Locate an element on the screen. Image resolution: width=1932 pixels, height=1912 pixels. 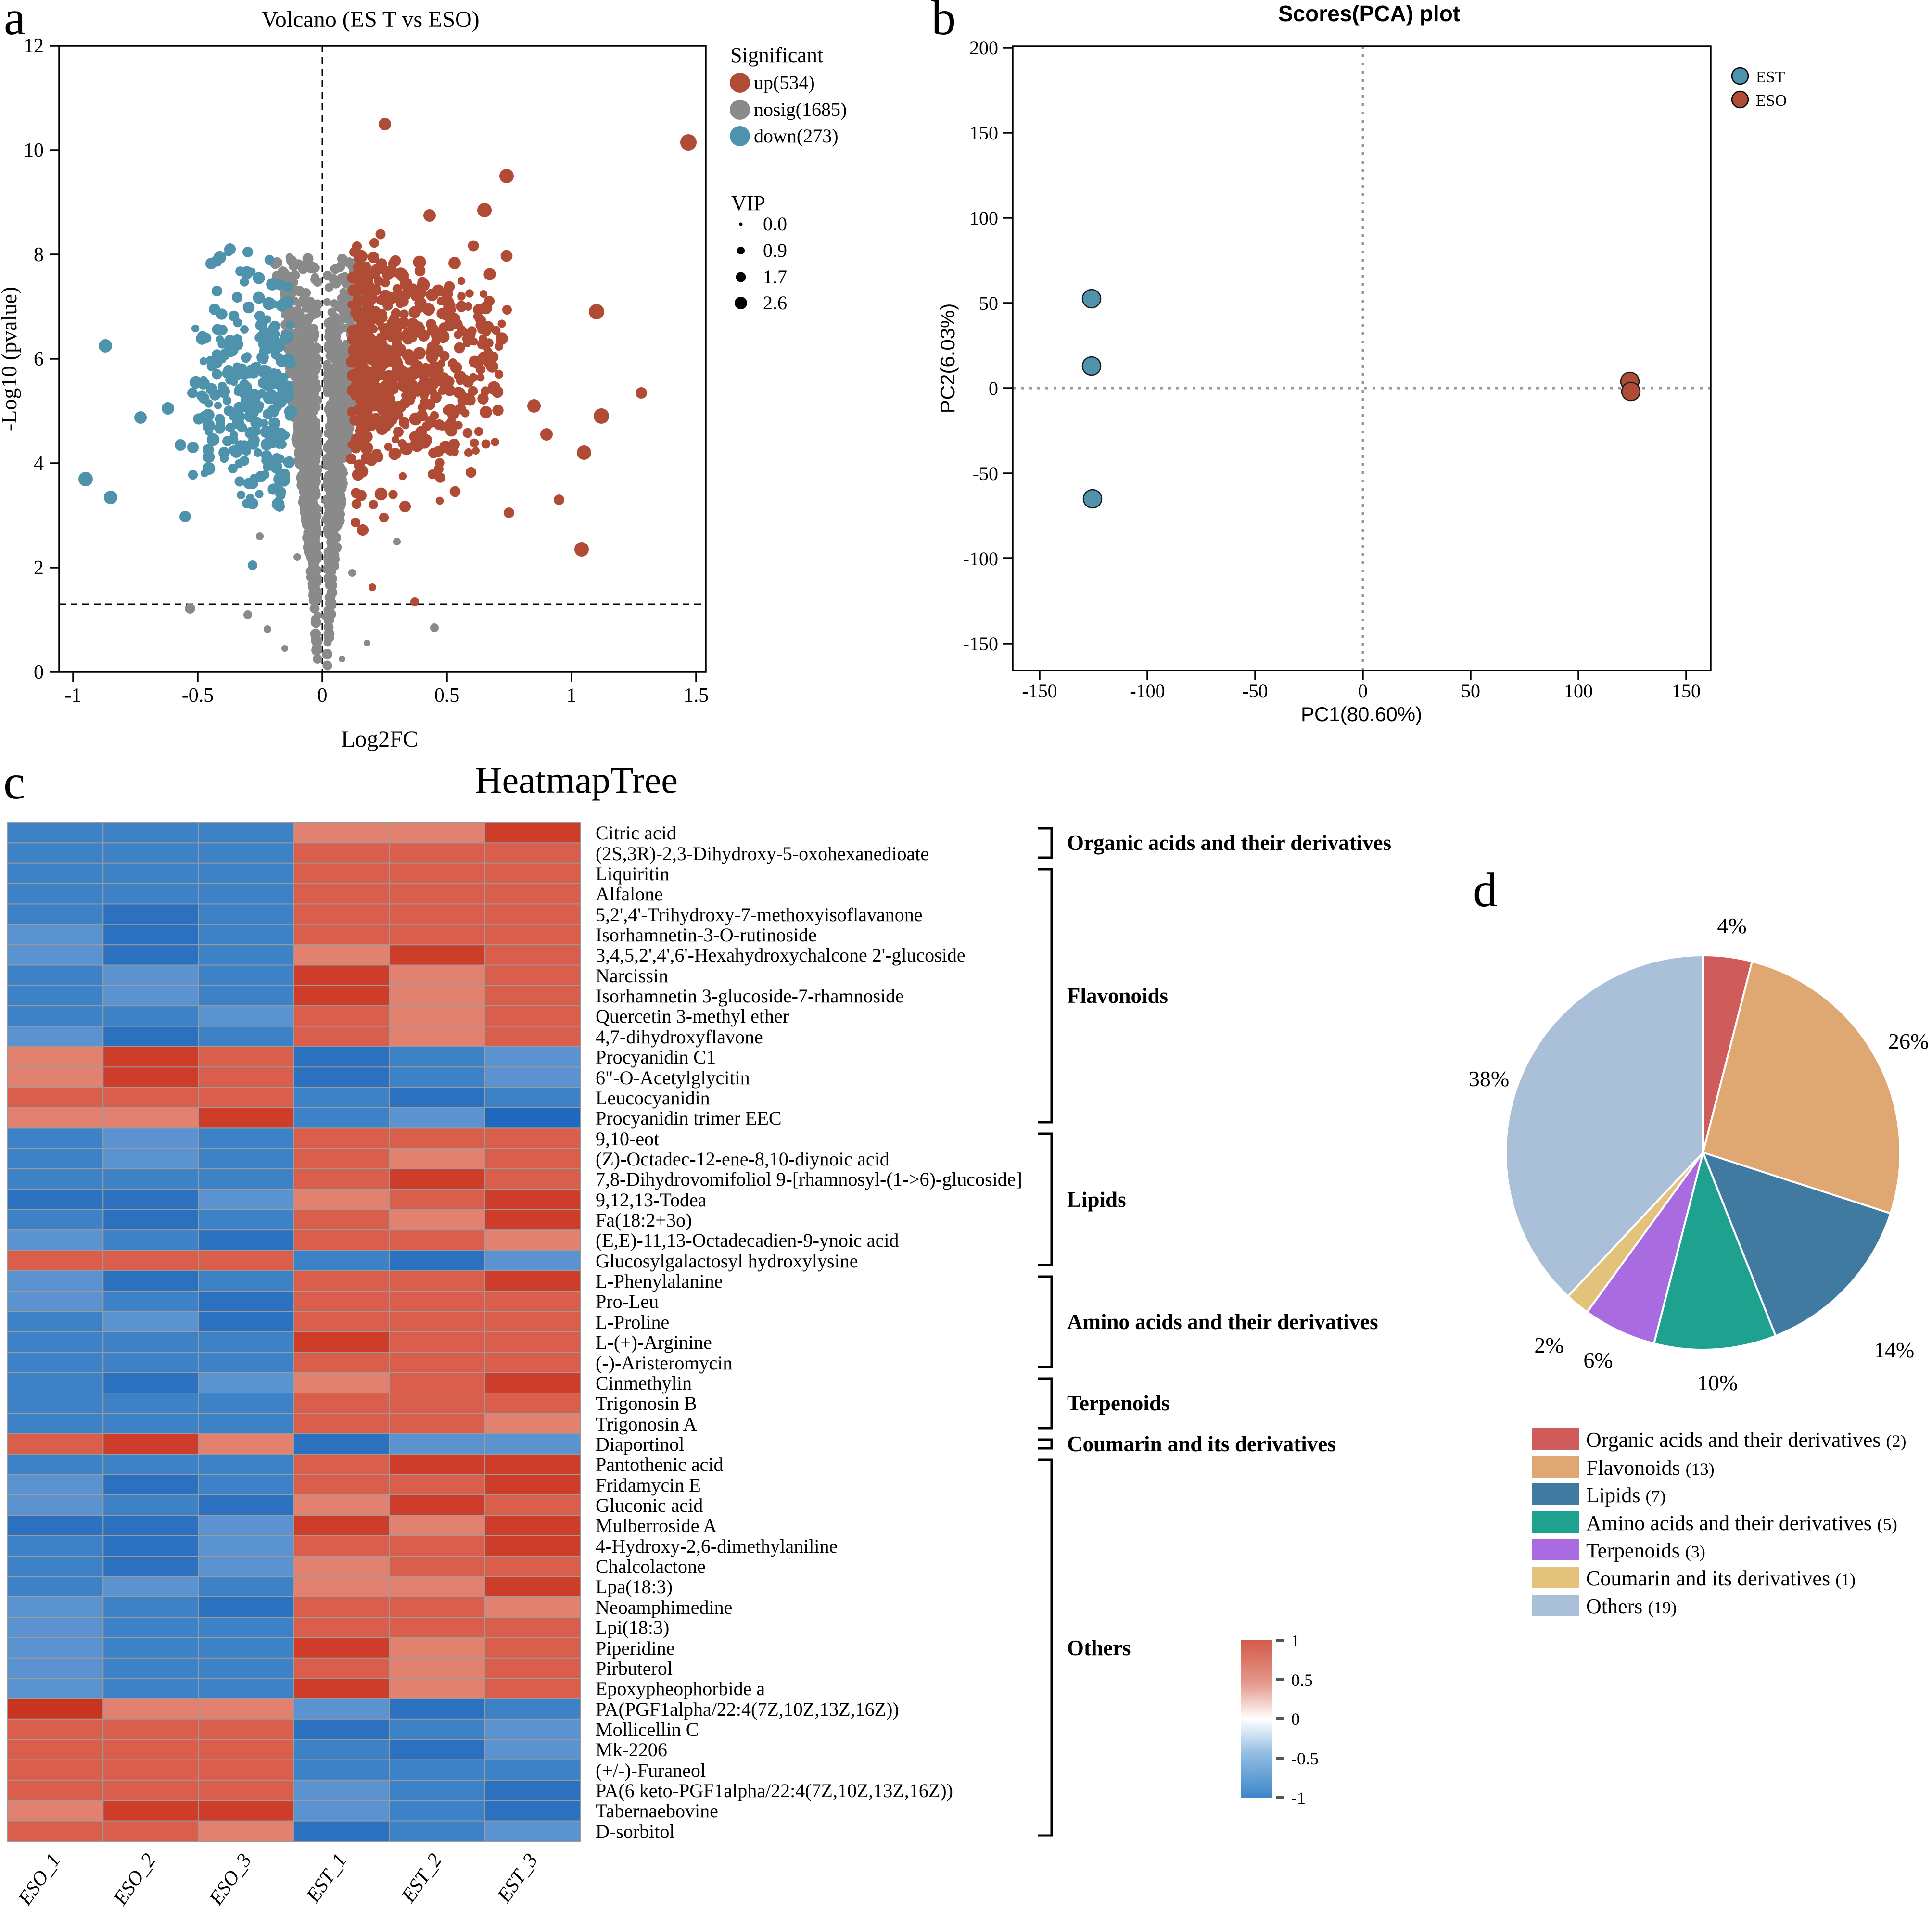
svg-text: Flavonoids (13) is located at coordinates (1650, 1468).